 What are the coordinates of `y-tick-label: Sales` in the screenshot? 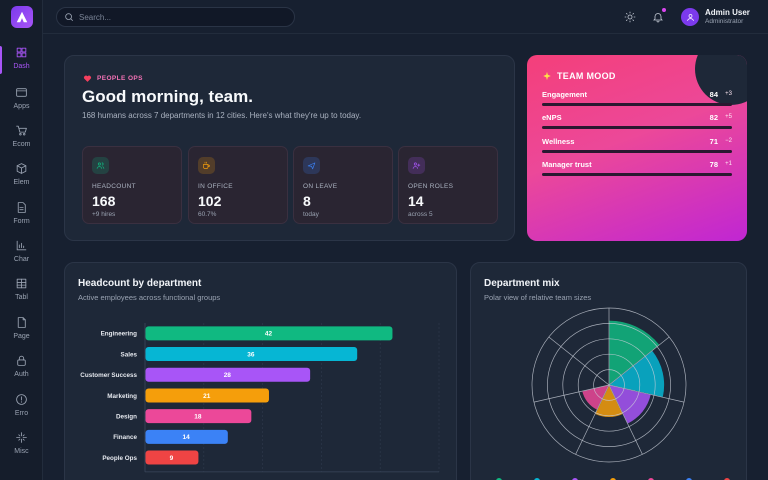 It's located at (129, 354).